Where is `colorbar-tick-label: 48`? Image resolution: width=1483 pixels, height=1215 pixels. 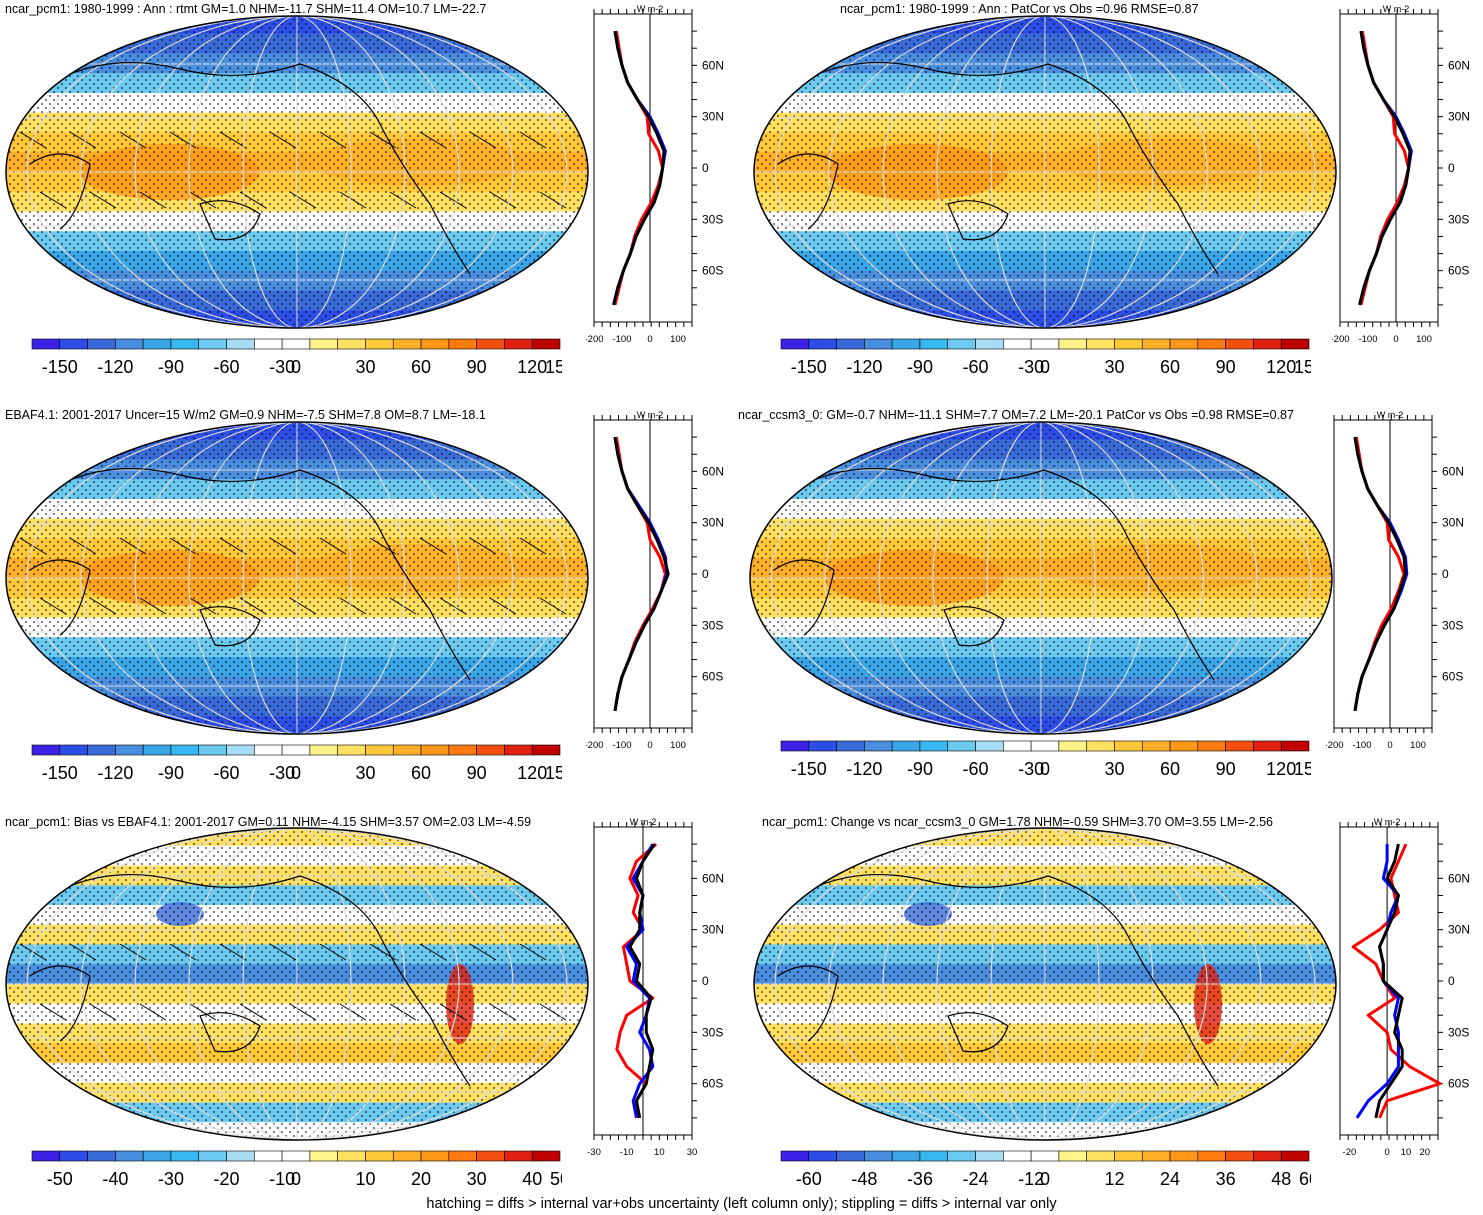 colorbar-tick-label: 48 is located at coordinates (1281, 1179).